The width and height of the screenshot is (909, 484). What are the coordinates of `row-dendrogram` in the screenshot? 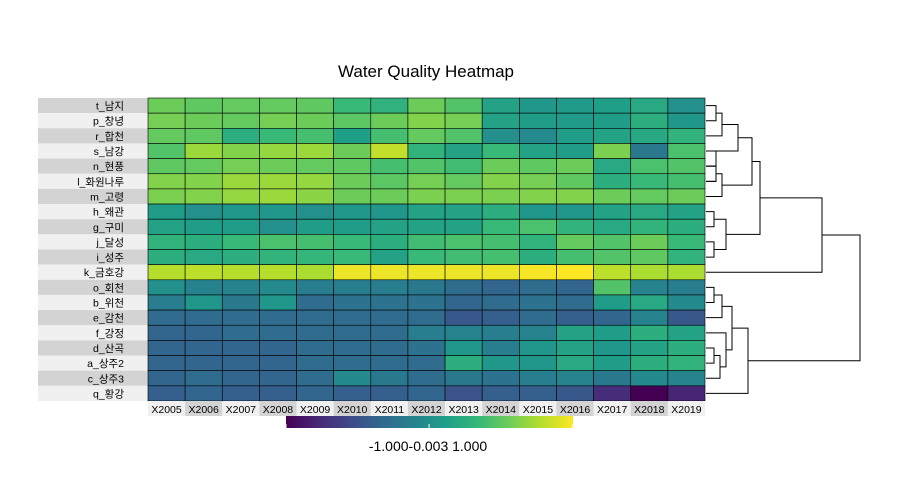 It's located at (783, 249).